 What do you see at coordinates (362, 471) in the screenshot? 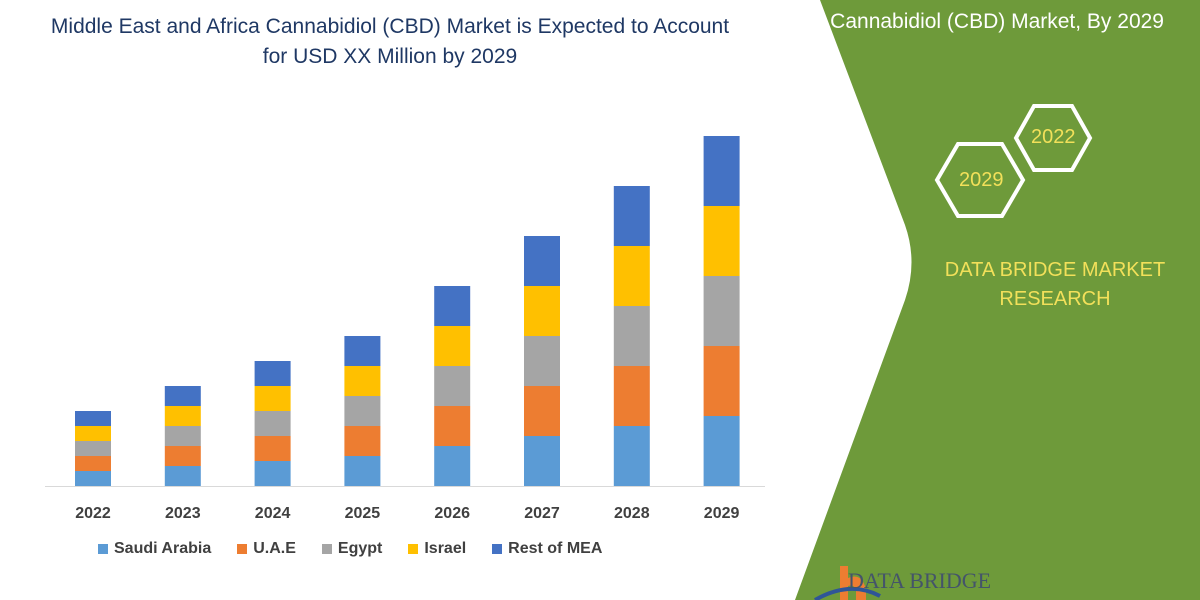
I see `bar-segment-saudi-arabia-2025` at bounding box center [362, 471].